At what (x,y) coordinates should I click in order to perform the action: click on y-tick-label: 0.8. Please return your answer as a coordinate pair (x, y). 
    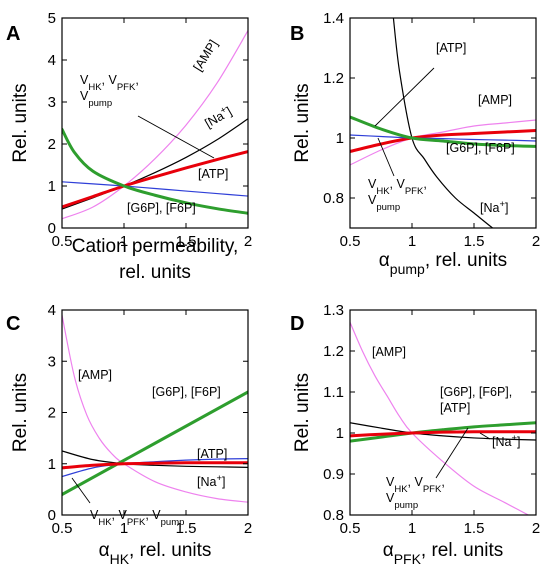
    Looking at the image, I should click on (333, 515).